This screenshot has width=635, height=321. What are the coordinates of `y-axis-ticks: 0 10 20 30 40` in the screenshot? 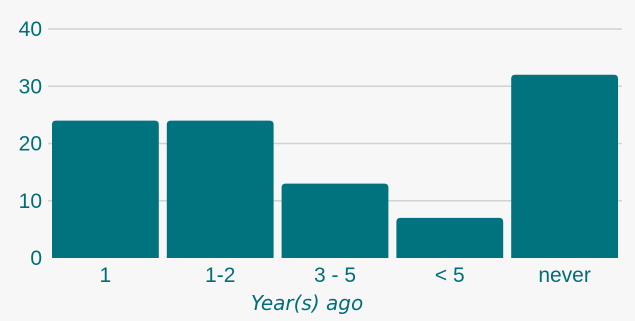 It's located at (30, 144).